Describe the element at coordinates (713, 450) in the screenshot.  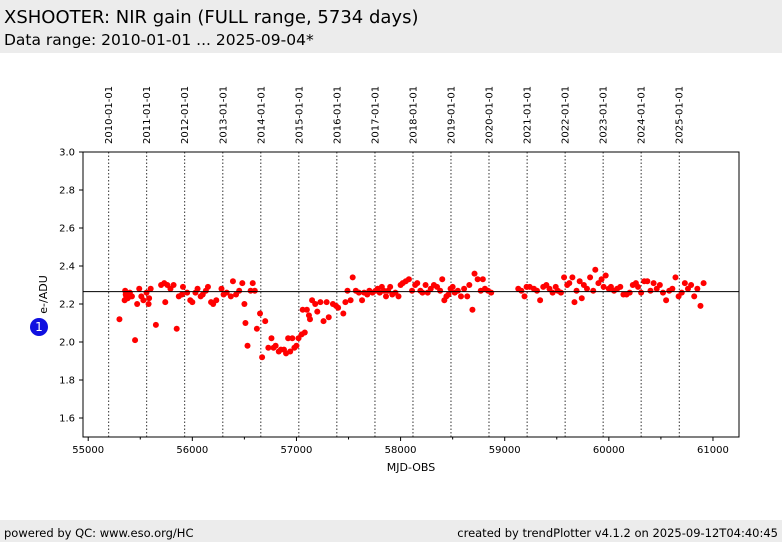
I see `x-tick-label: 61000` at that location.